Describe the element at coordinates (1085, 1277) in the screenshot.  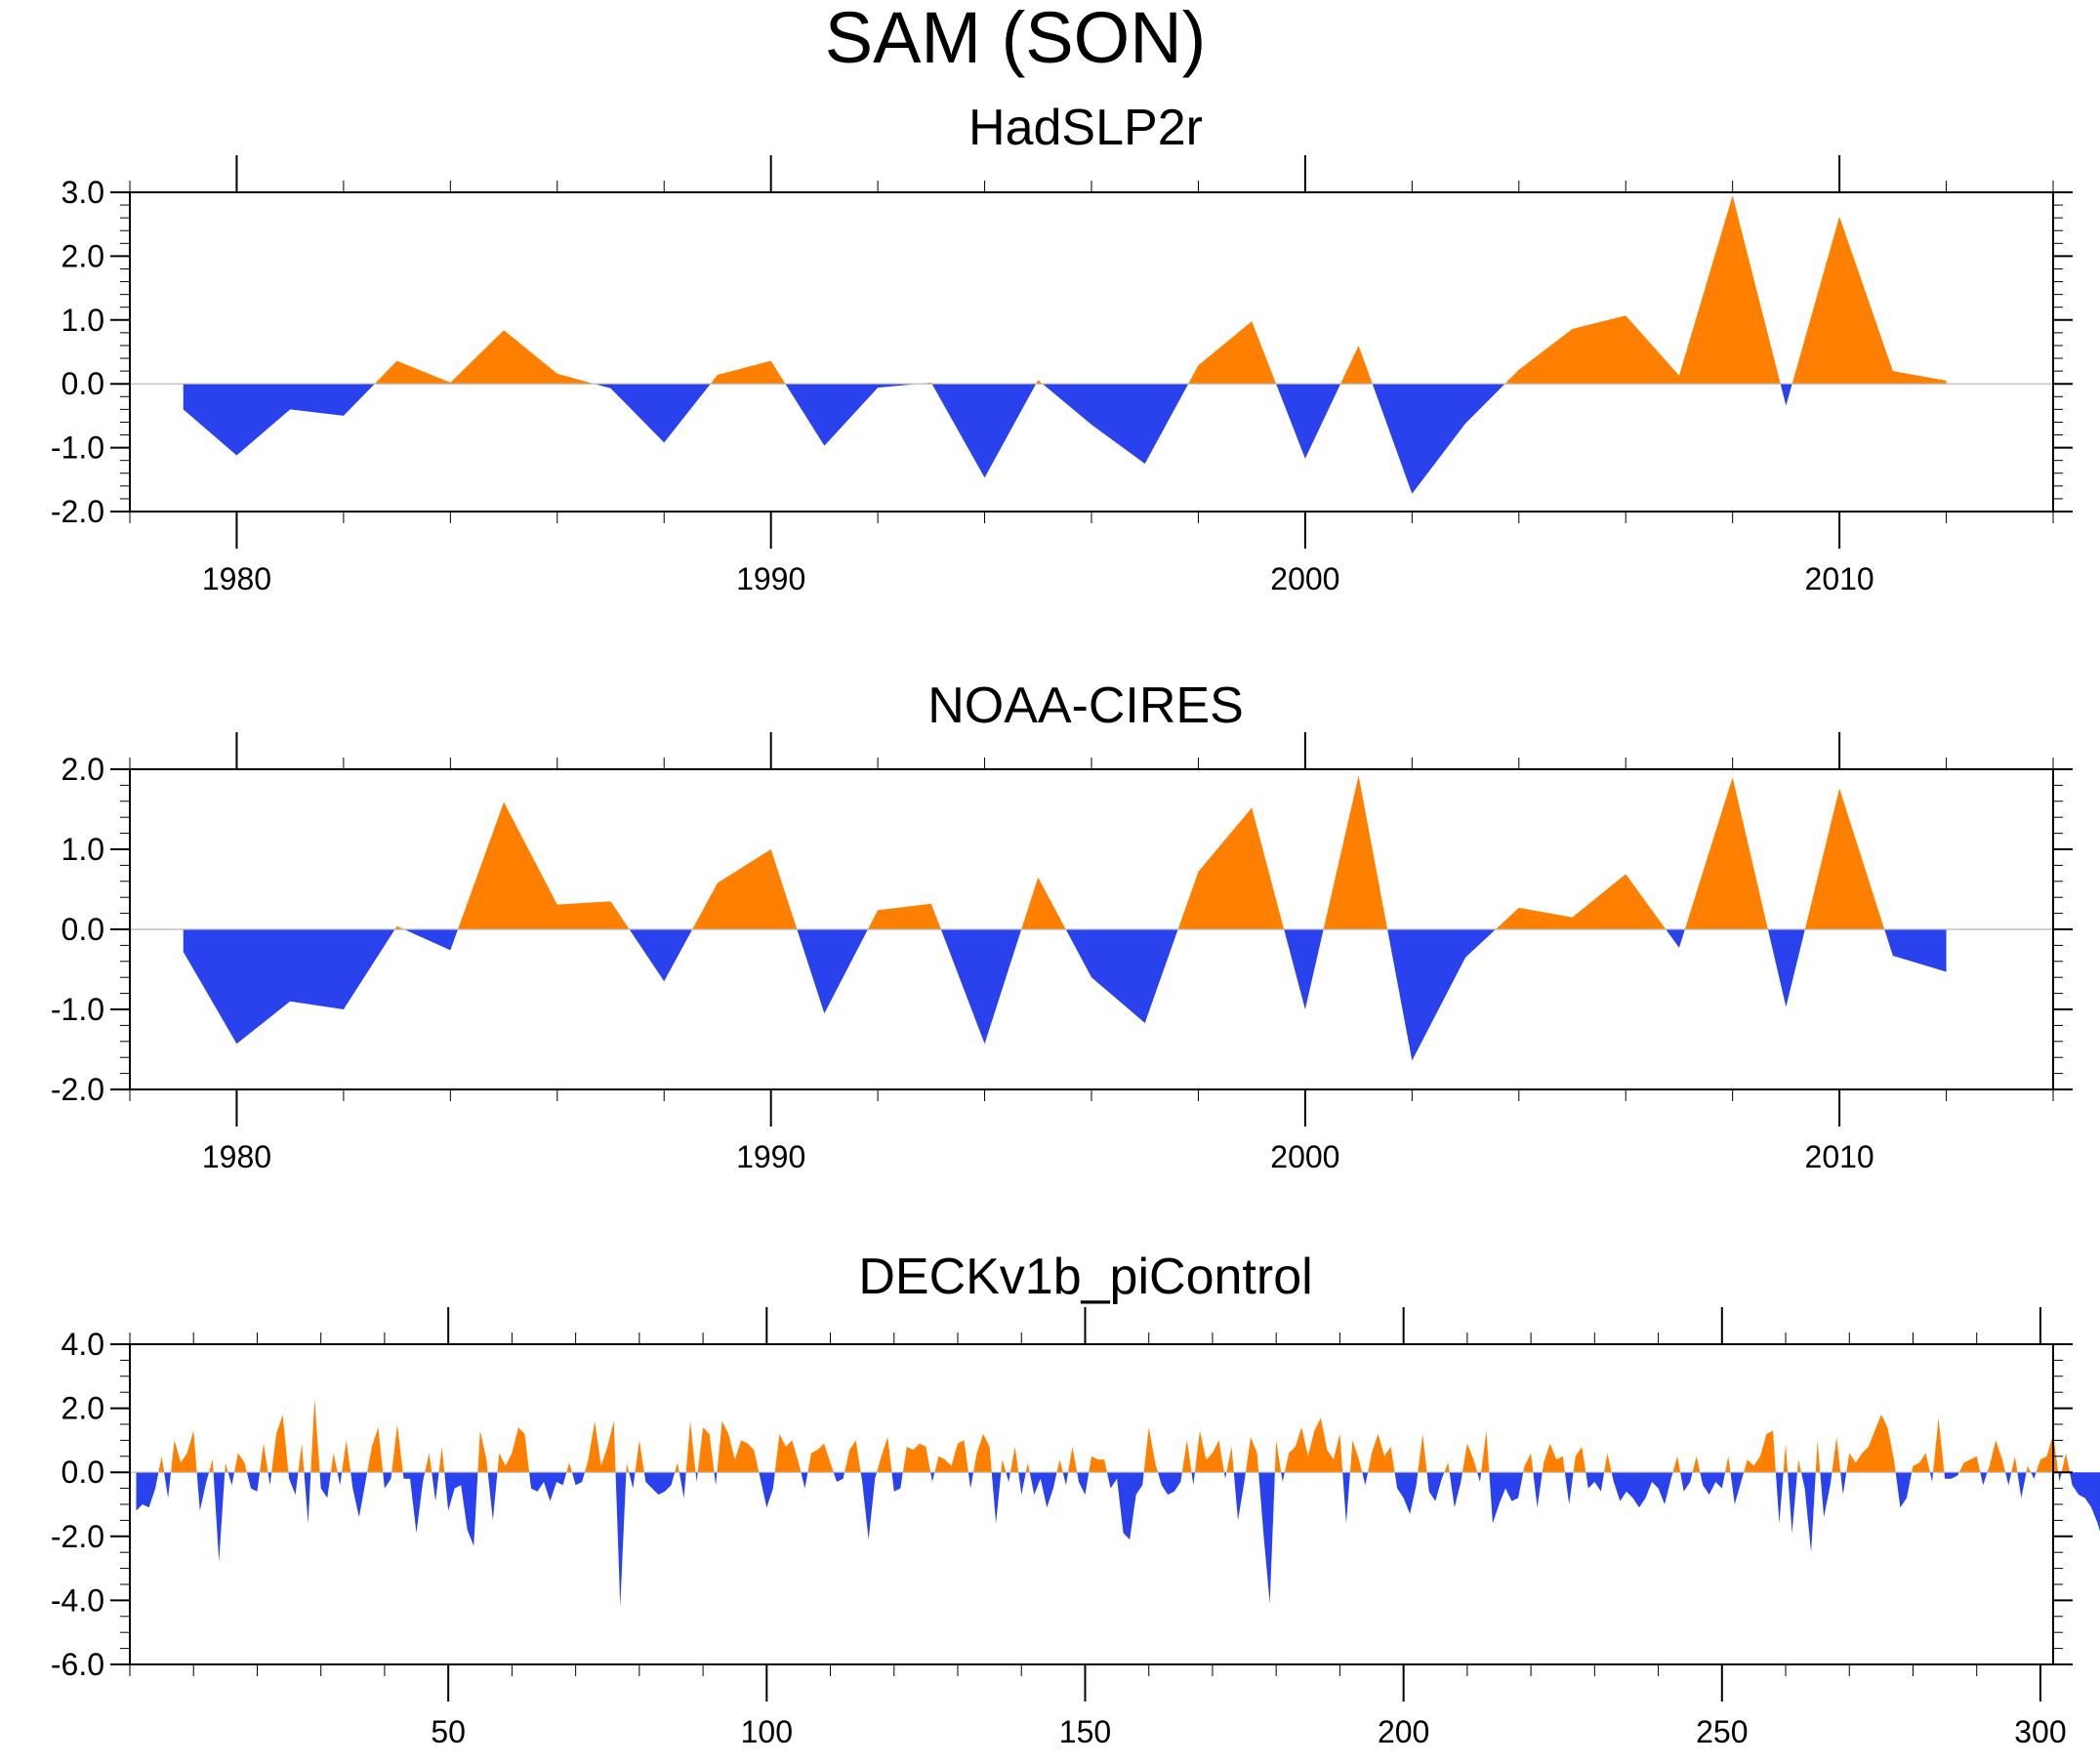
I see `panel-title-deck-picontrol: DECKv1b_piControl` at that location.